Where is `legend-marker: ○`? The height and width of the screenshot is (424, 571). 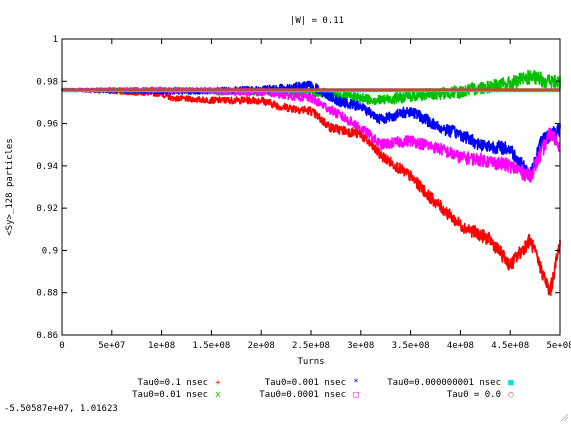 legend-marker: ○ is located at coordinates (511, 395).